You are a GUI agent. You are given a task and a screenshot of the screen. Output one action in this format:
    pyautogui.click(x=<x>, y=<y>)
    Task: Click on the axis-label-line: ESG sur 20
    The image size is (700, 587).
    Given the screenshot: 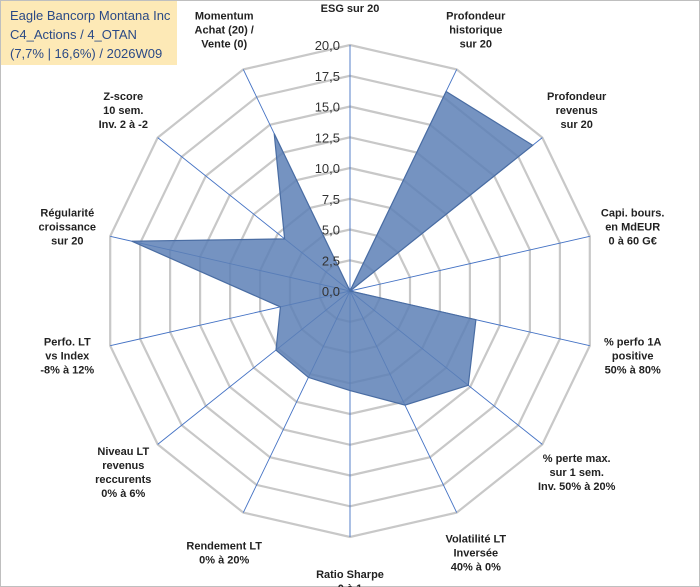 What is the action you would take?
    pyautogui.click(x=350, y=9)
    